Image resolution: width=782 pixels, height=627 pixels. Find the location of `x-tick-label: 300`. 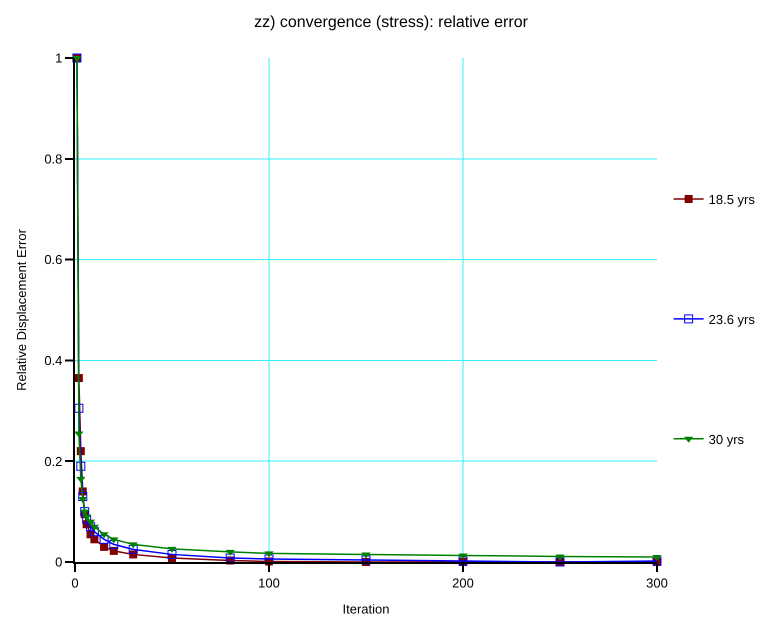

x-tick-label: 300 is located at coordinates (657, 583).